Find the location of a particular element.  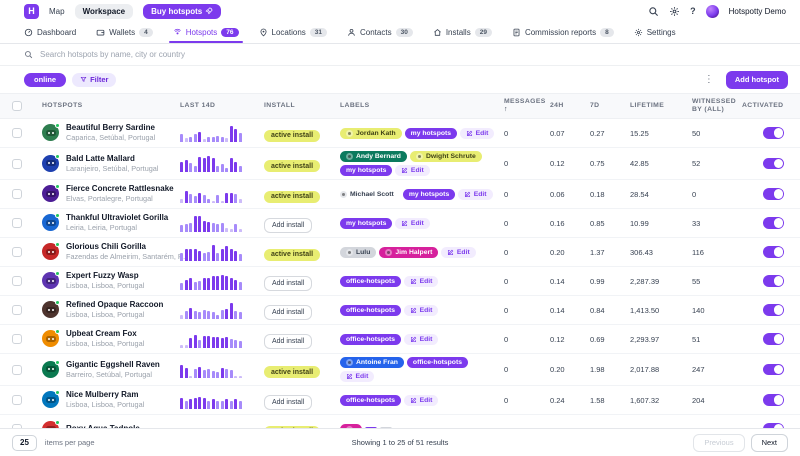

search-icon is located at coordinates (653, 11).